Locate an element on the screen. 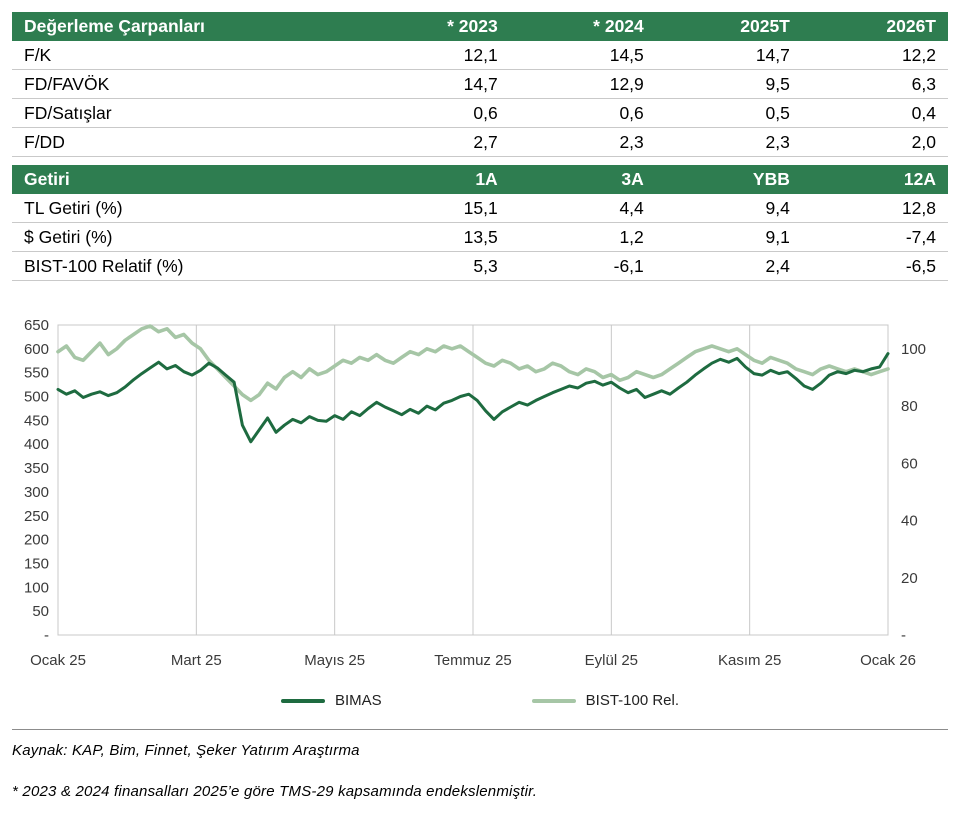 The height and width of the screenshot is (840, 960). right-tick-label: 40 is located at coordinates (909, 521).